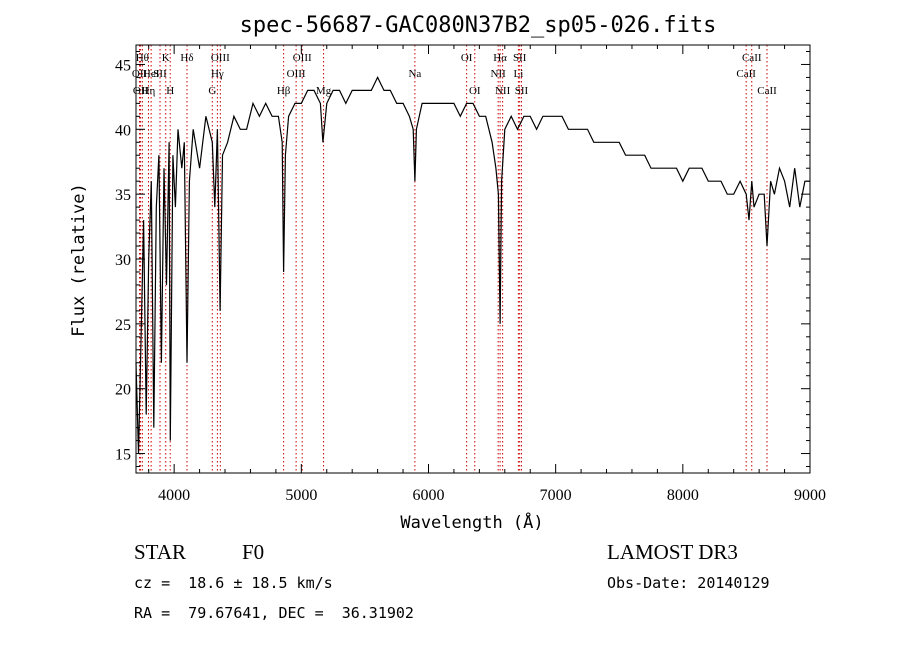 Image resolution: width=900 pixels, height=649 pixels. I want to click on line-marker-label: Hη, so click(149, 91).